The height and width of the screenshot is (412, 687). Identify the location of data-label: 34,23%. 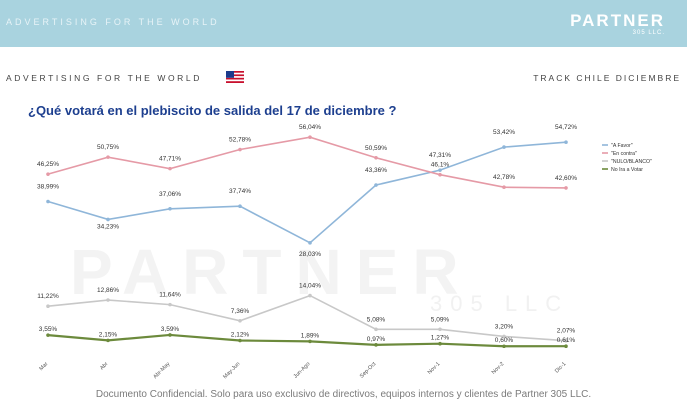
(108, 226).